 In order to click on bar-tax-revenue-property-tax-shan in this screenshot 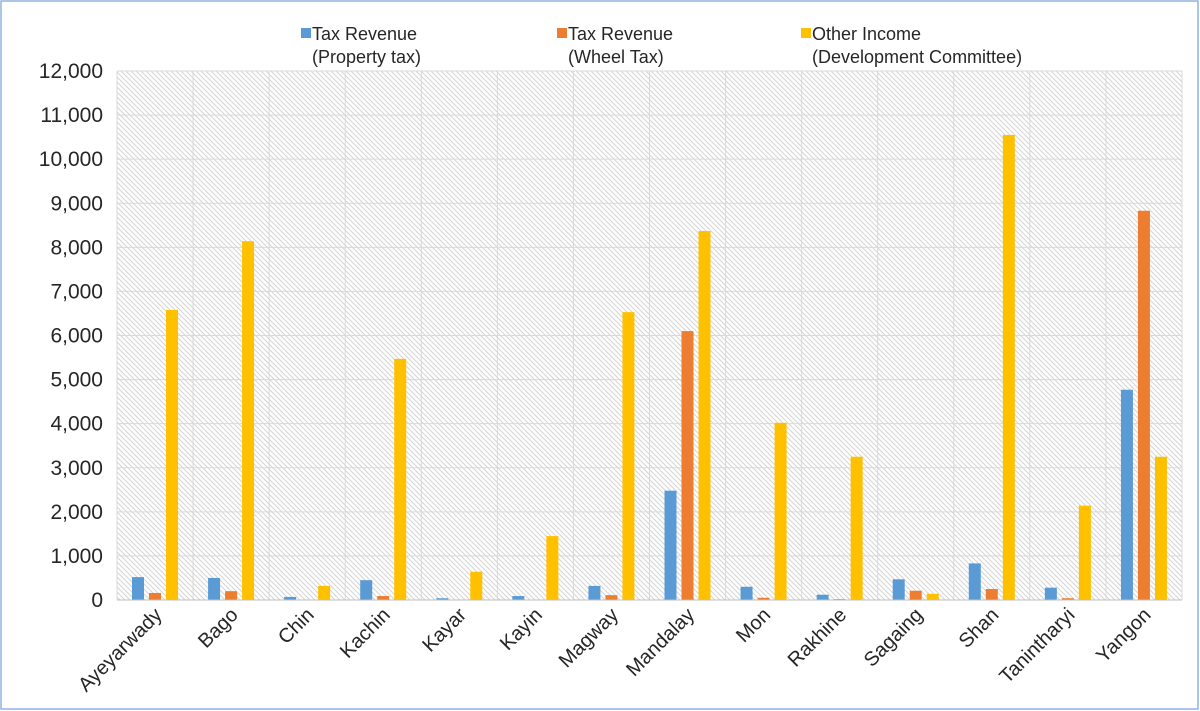, I will do `click(974, 581)`.